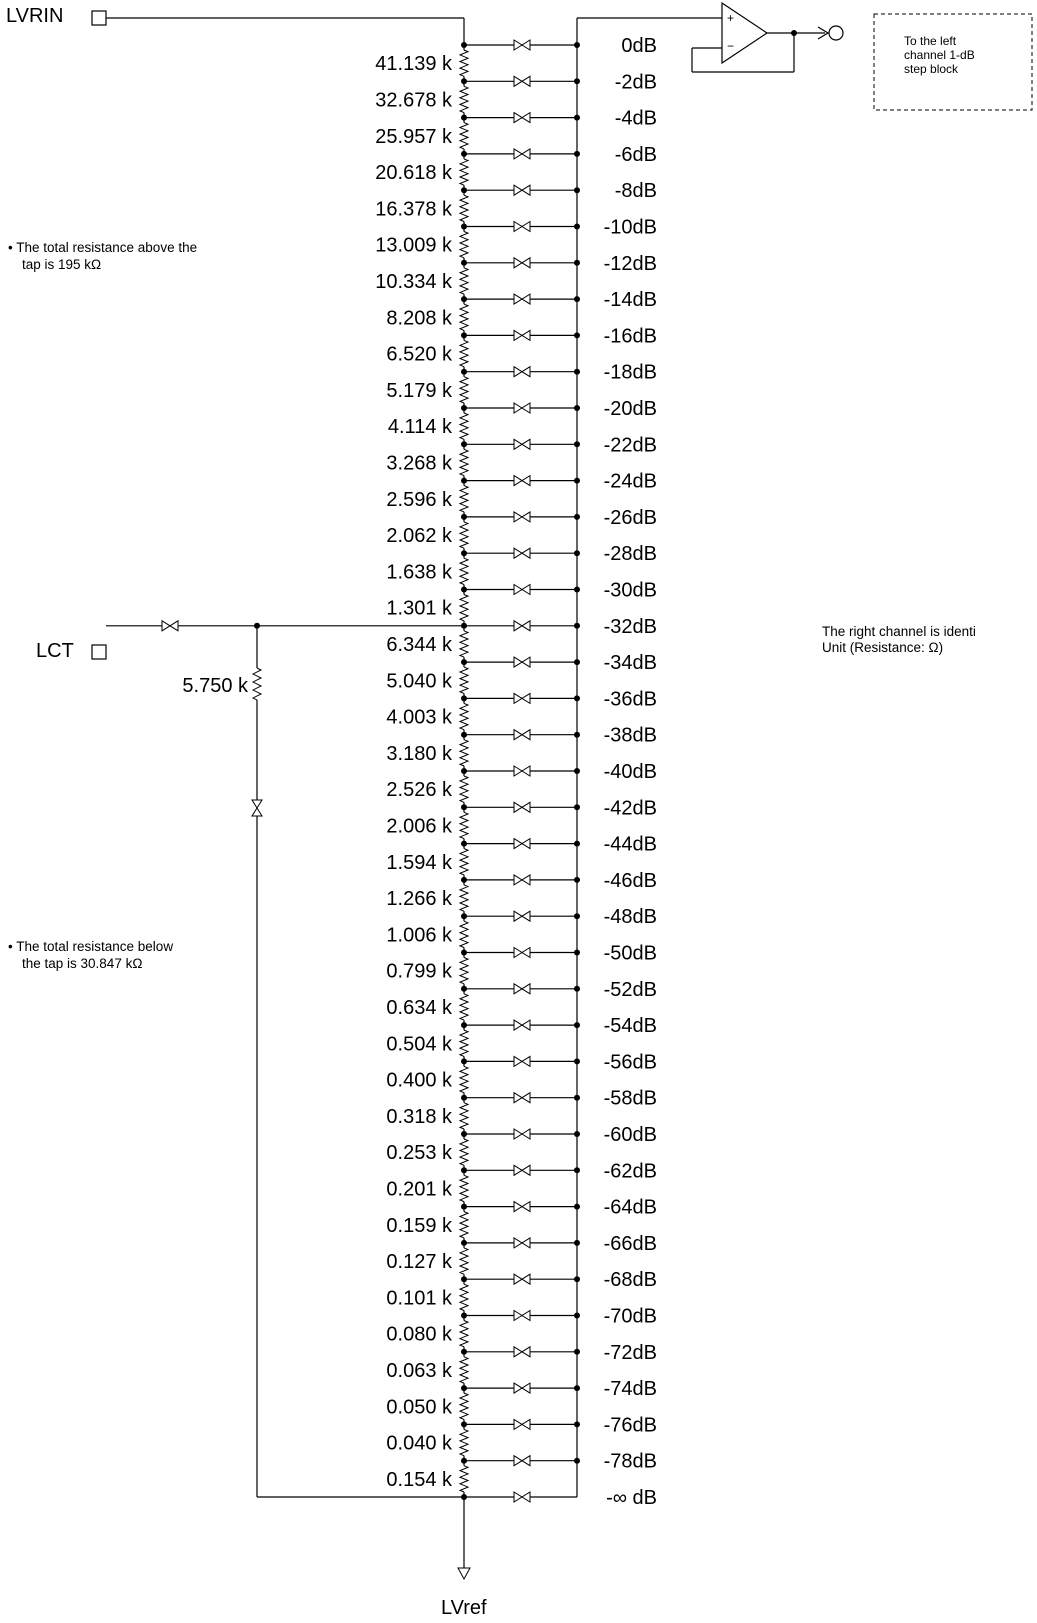 This screenshot has height=1623, width=1037. Describe the element at coordinates (419, 1262) in the screenshot. I see `resistor-label: 0.127 k` at that location.